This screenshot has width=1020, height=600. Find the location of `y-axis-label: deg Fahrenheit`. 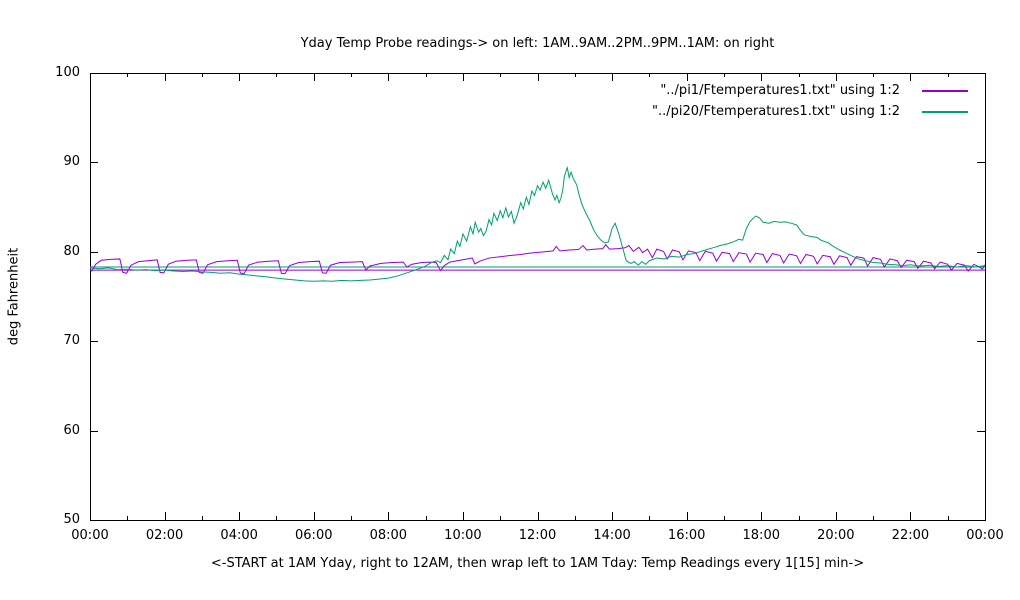

y-axis-label: deg Fahrenheit is located at coordinates (14, 296).